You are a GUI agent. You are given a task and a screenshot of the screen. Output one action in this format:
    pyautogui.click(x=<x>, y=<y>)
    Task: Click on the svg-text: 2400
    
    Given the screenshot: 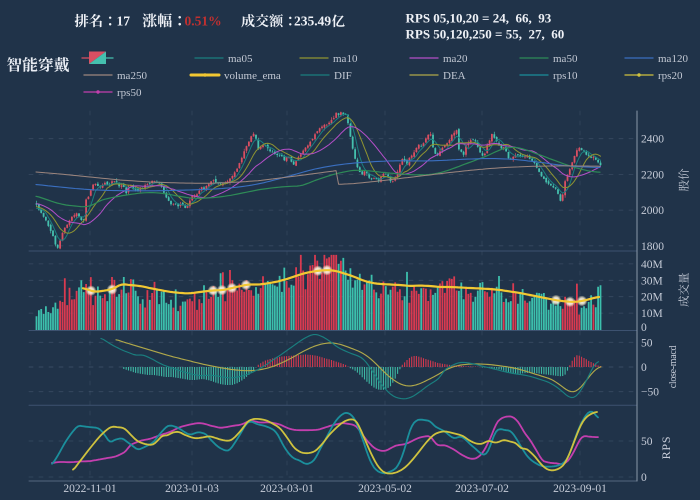 What is the action you would take?
    pyautogui.click(x=652, y=140)
    